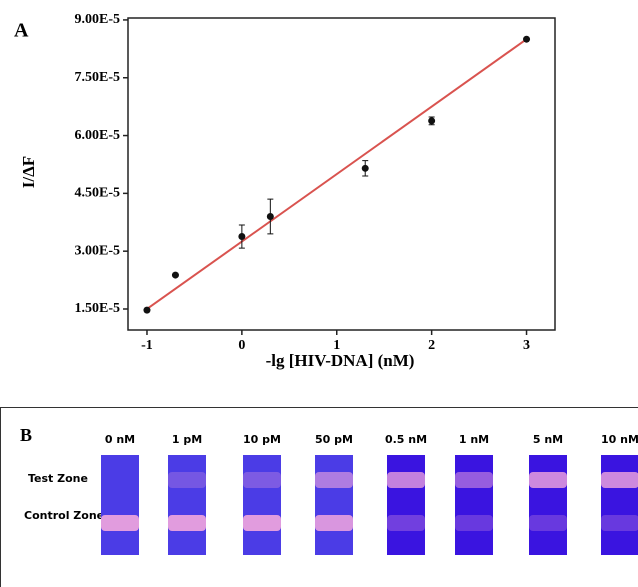 This screenshot has width=638, height=587. I want to click on y-tick-label: 3.00E-5, so click(98, 250).